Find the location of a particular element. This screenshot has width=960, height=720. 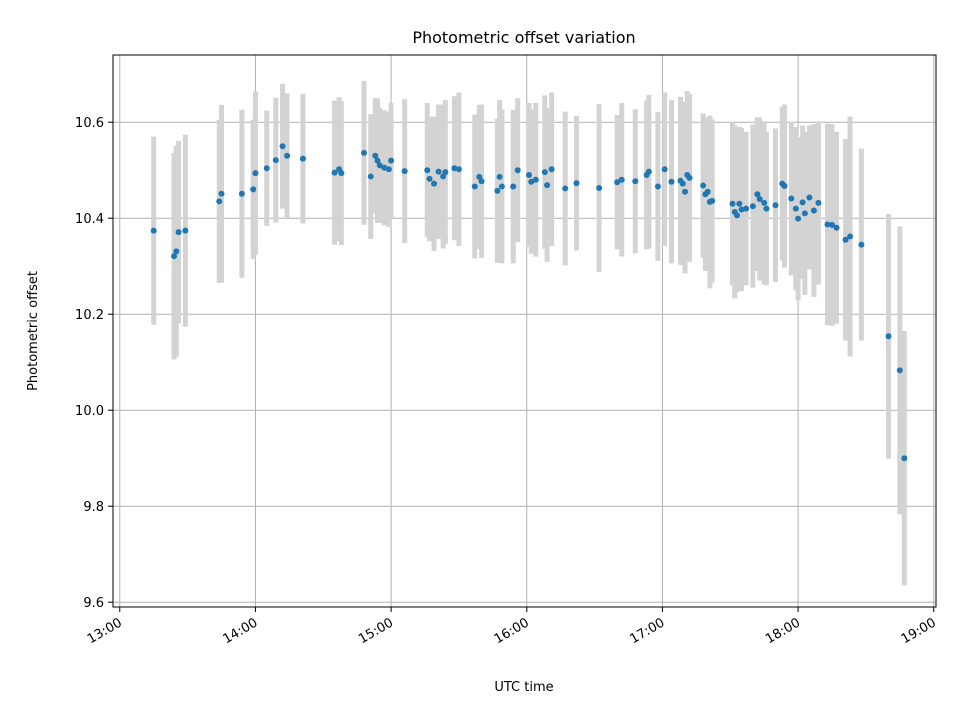

y-axis-label: Photometric offset is located at coordinates (33, 331).